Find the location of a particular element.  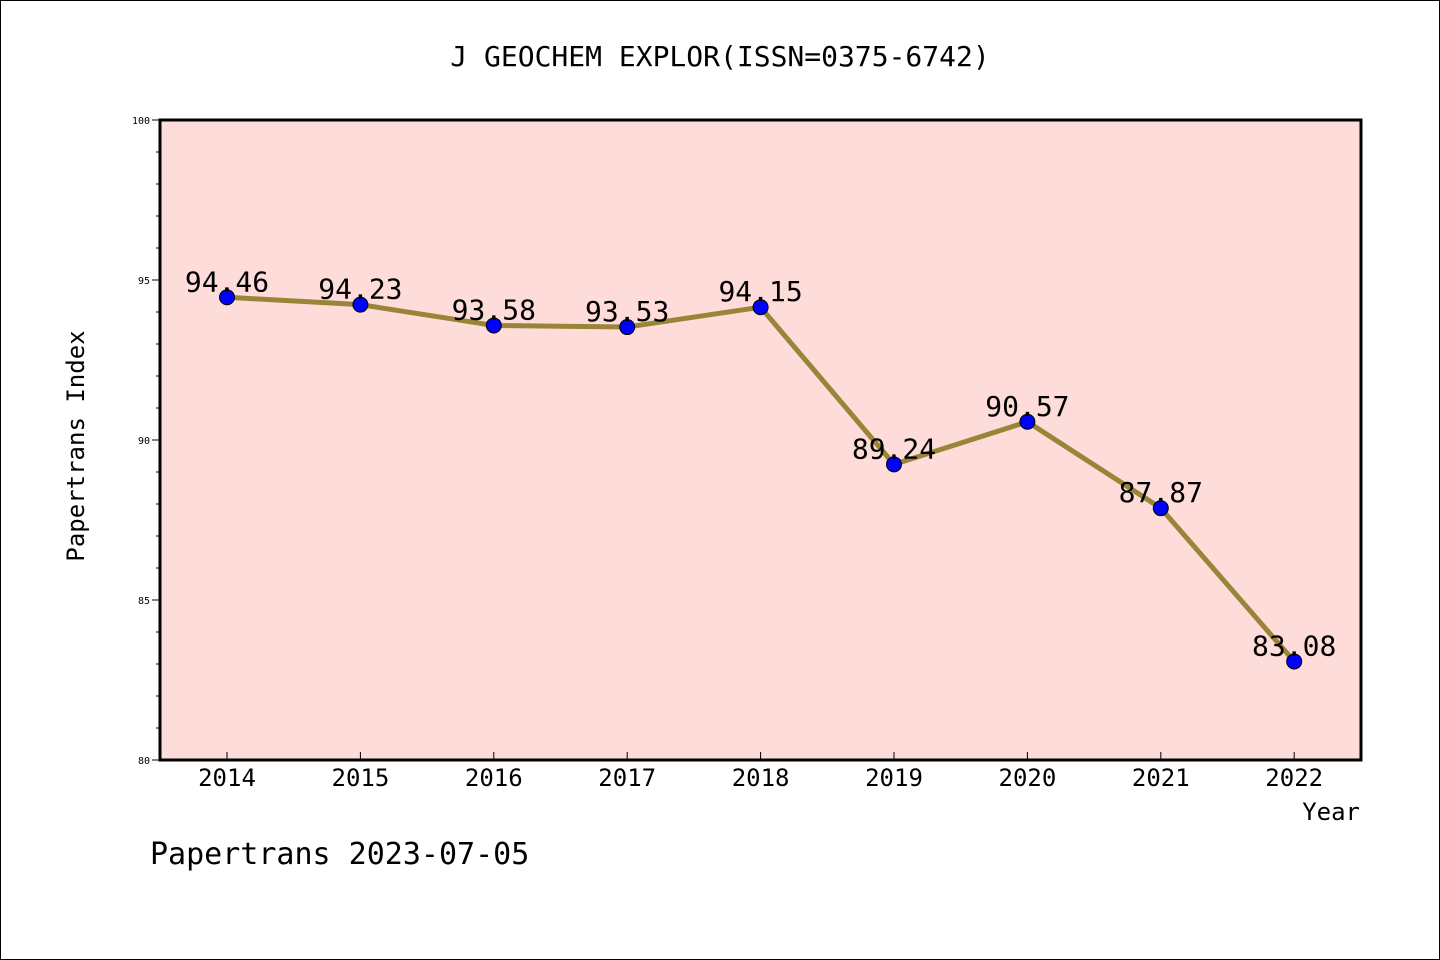

y-tick-label: 80 is located at coordinates (144, 761).